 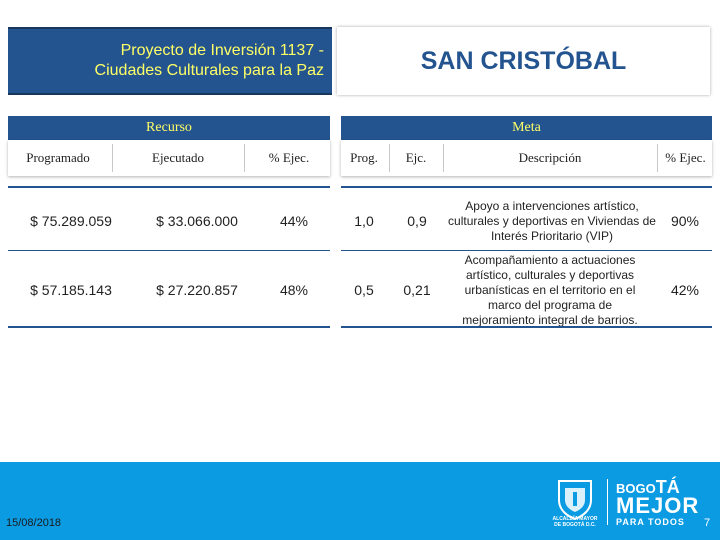 I want to click on header-prog: Prog., so click(x=364, y=157).